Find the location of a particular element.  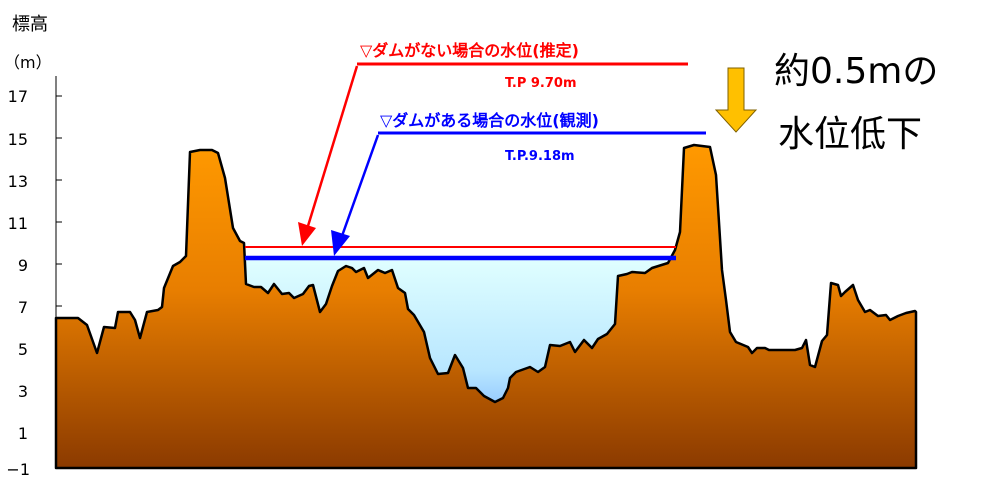

with-dam-leader is located at coordinates (360, 185).